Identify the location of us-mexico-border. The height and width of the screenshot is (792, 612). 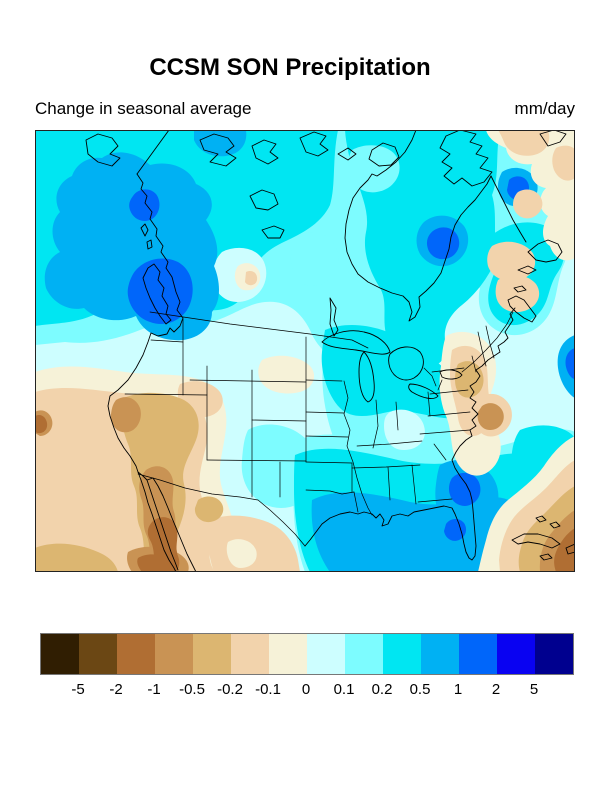
(221, 510).